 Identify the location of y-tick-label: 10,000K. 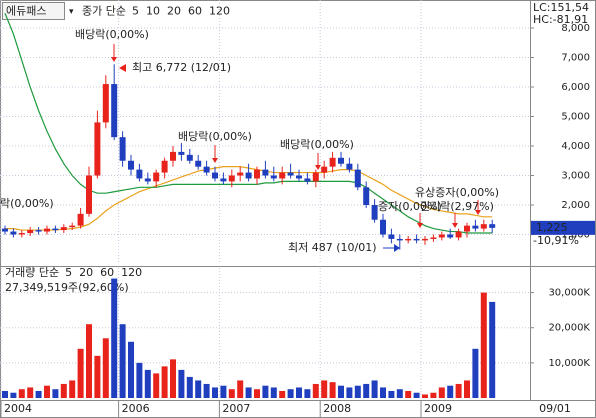
(569, 363).